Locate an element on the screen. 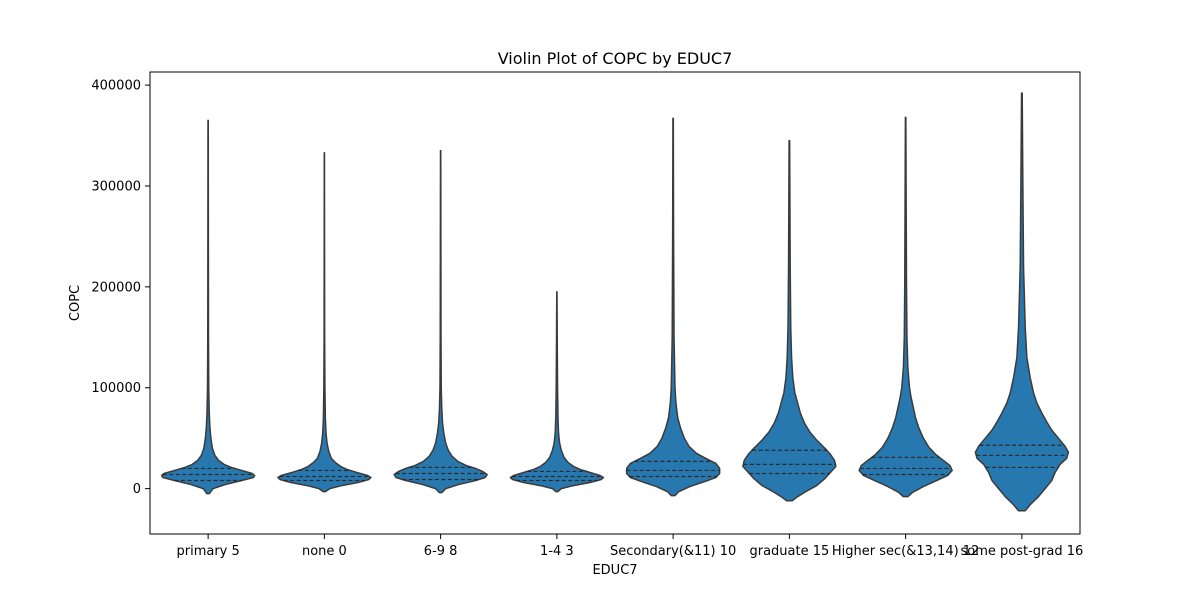 Image resolution: width=1200 pixels, height=600 pixels. x-tick-label: primary 5 is located at coordinates (207, 551).